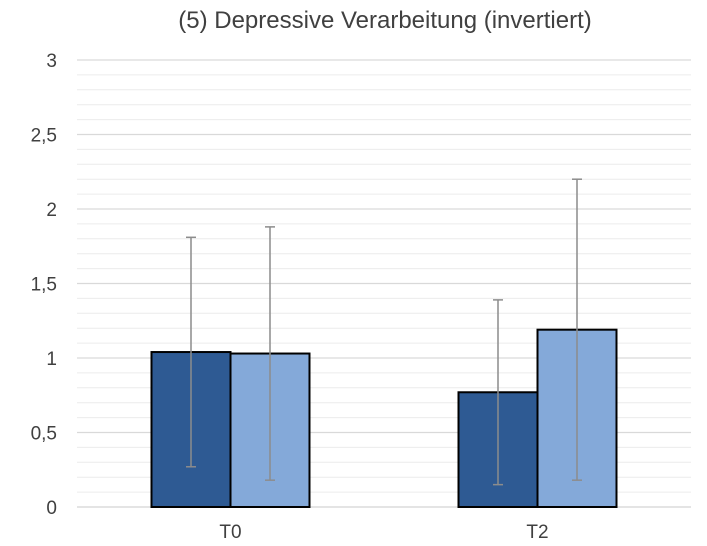 This screenshot has width=707, height=546. What do you see at coordinates (44, 136) in the screenshot?
I see `y-tick-label: 2,5` at bounding box center [44, 136].